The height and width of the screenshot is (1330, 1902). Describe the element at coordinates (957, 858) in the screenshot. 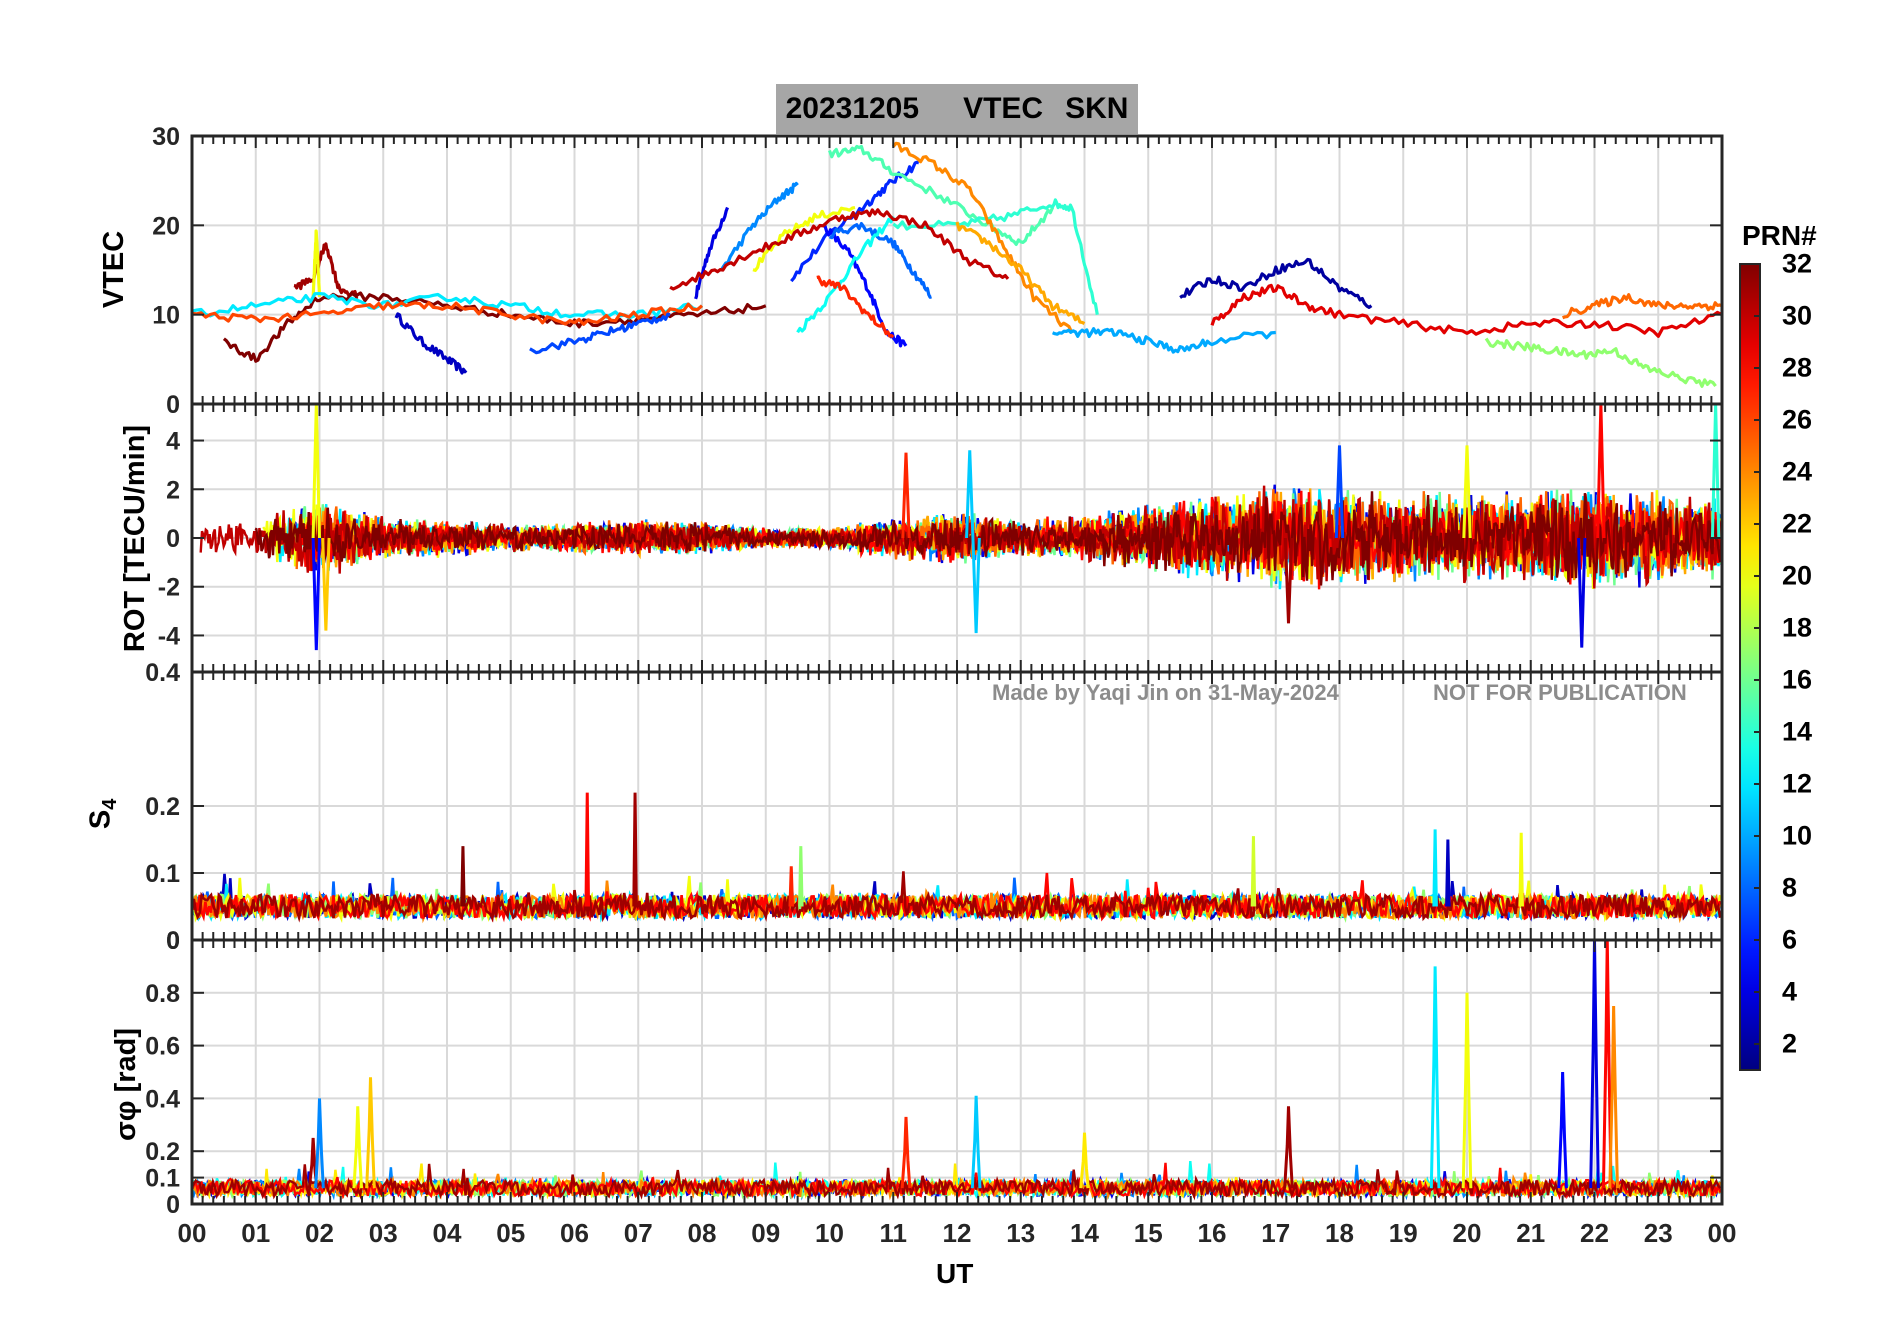

I see `s4-series-group` at that location.